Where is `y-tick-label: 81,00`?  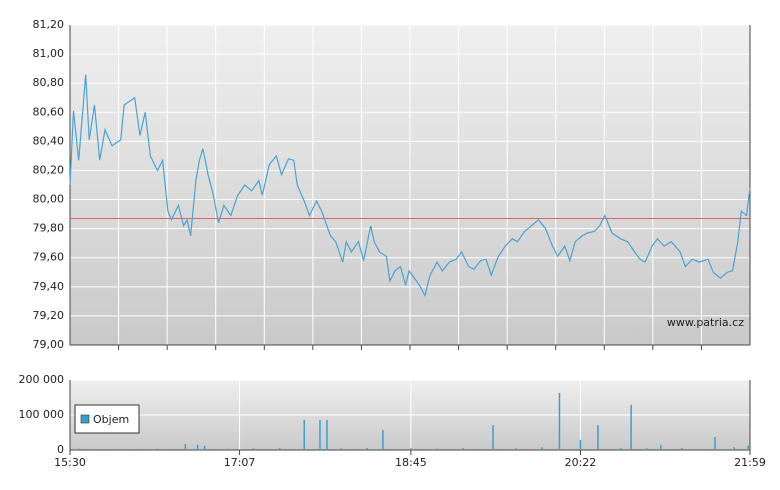
y-tick-label: 81,00 is located at coordinates (49, 53).